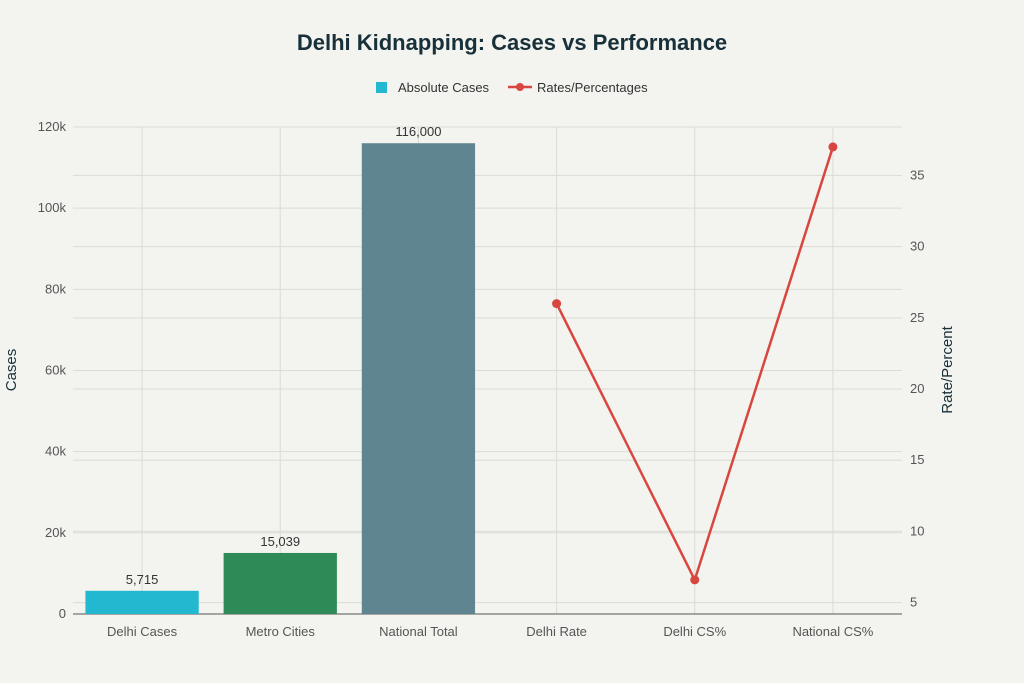 This screenshot has width=1024, height=683. I want to click on bar-data-label: 5,715, so click(142, 579).